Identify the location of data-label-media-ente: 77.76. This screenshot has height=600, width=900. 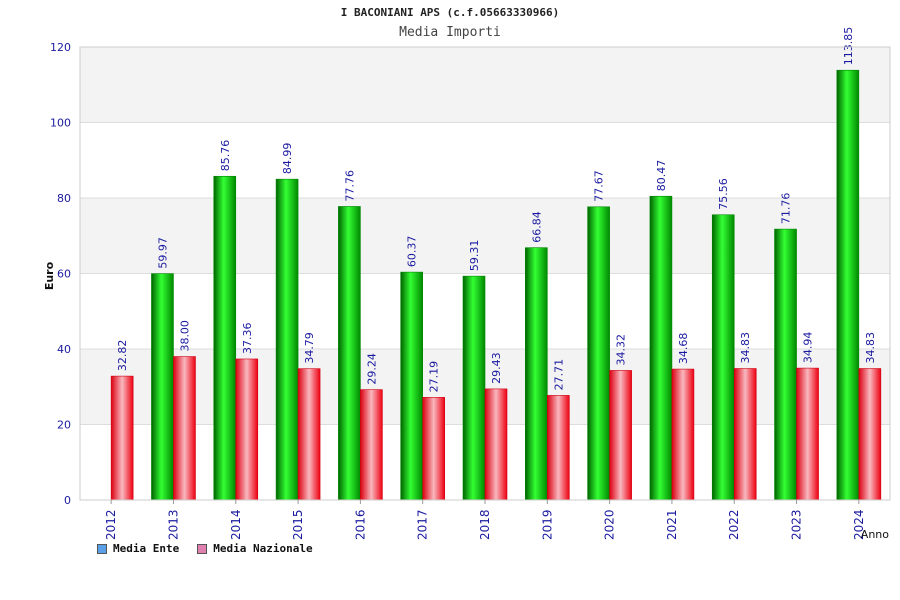
(349, 186).